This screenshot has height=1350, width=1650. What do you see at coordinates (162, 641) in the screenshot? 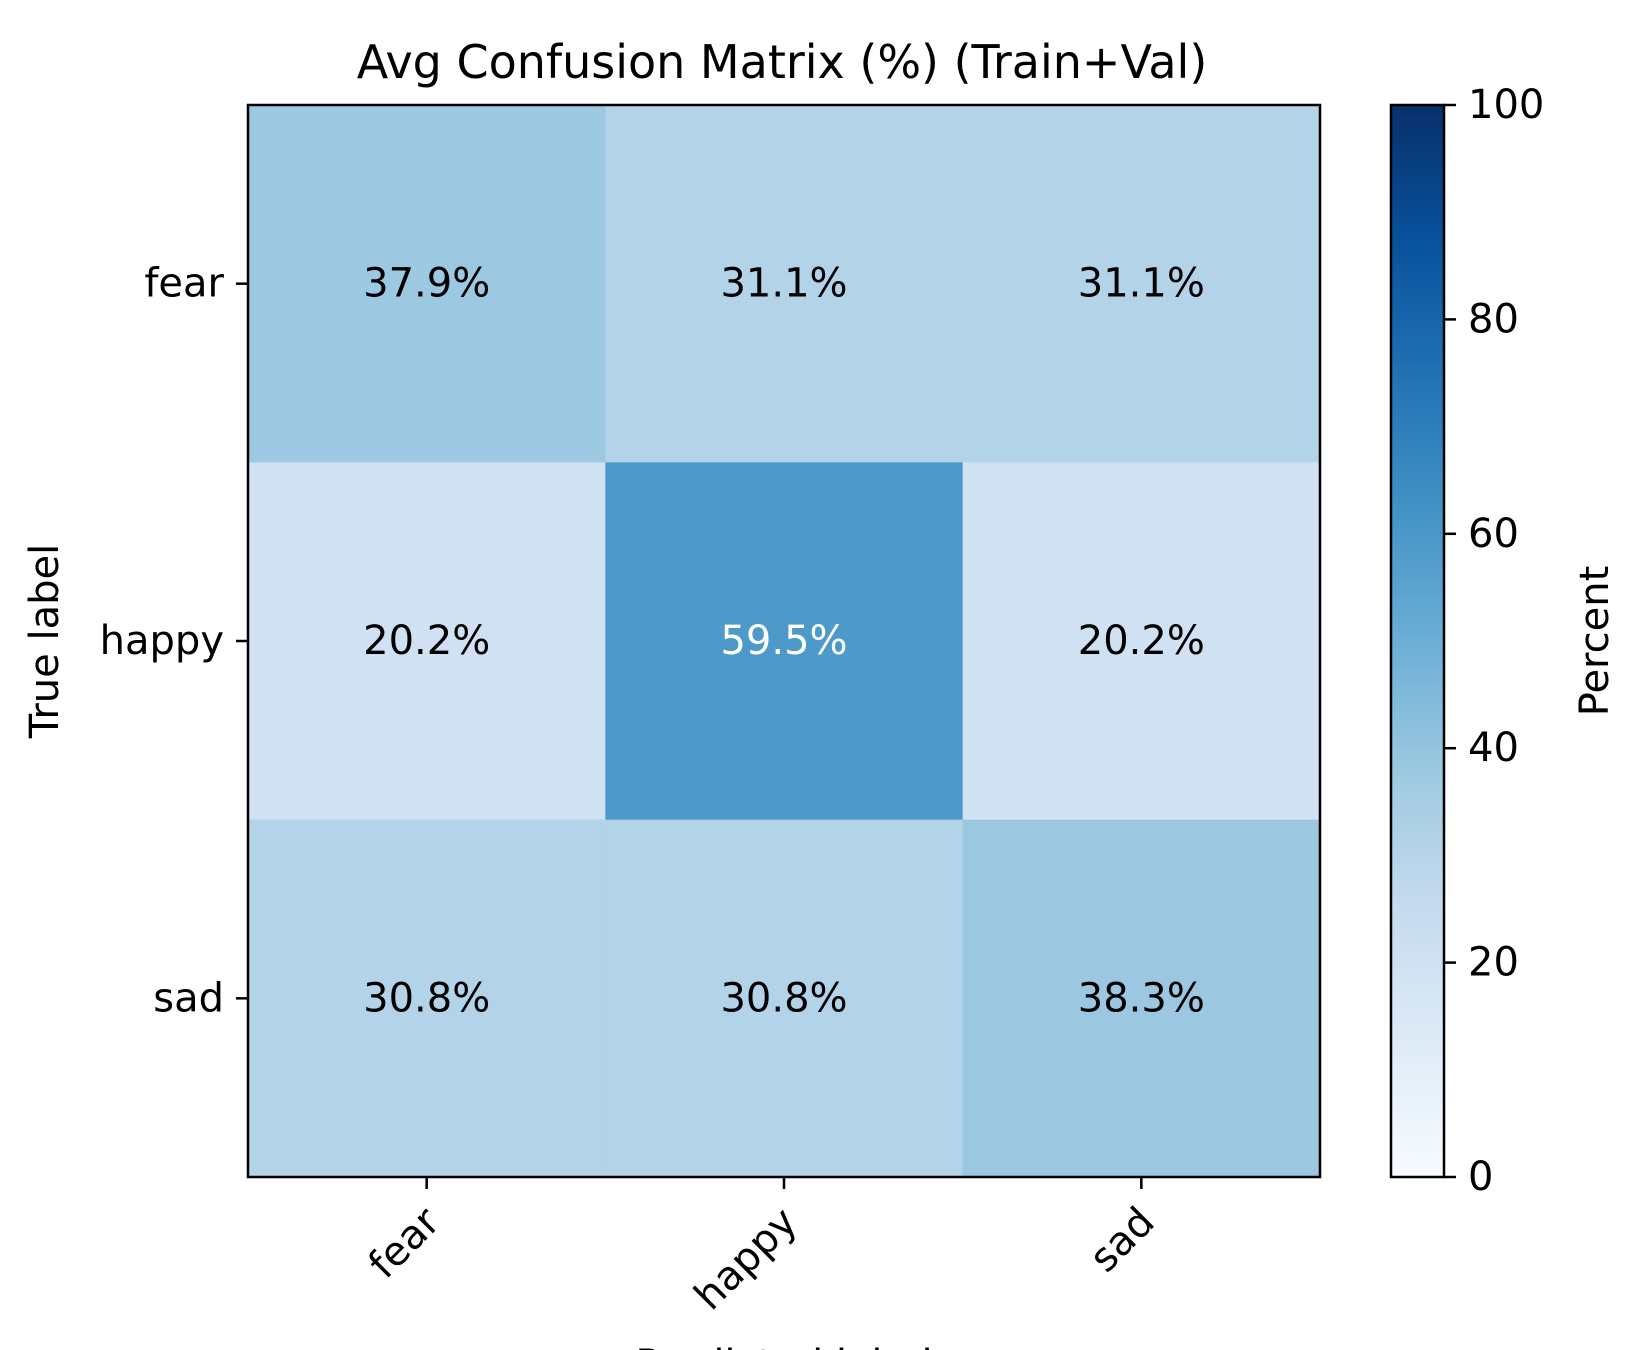
I see `y-tick-label: happy` at bounding box center [162, 641].